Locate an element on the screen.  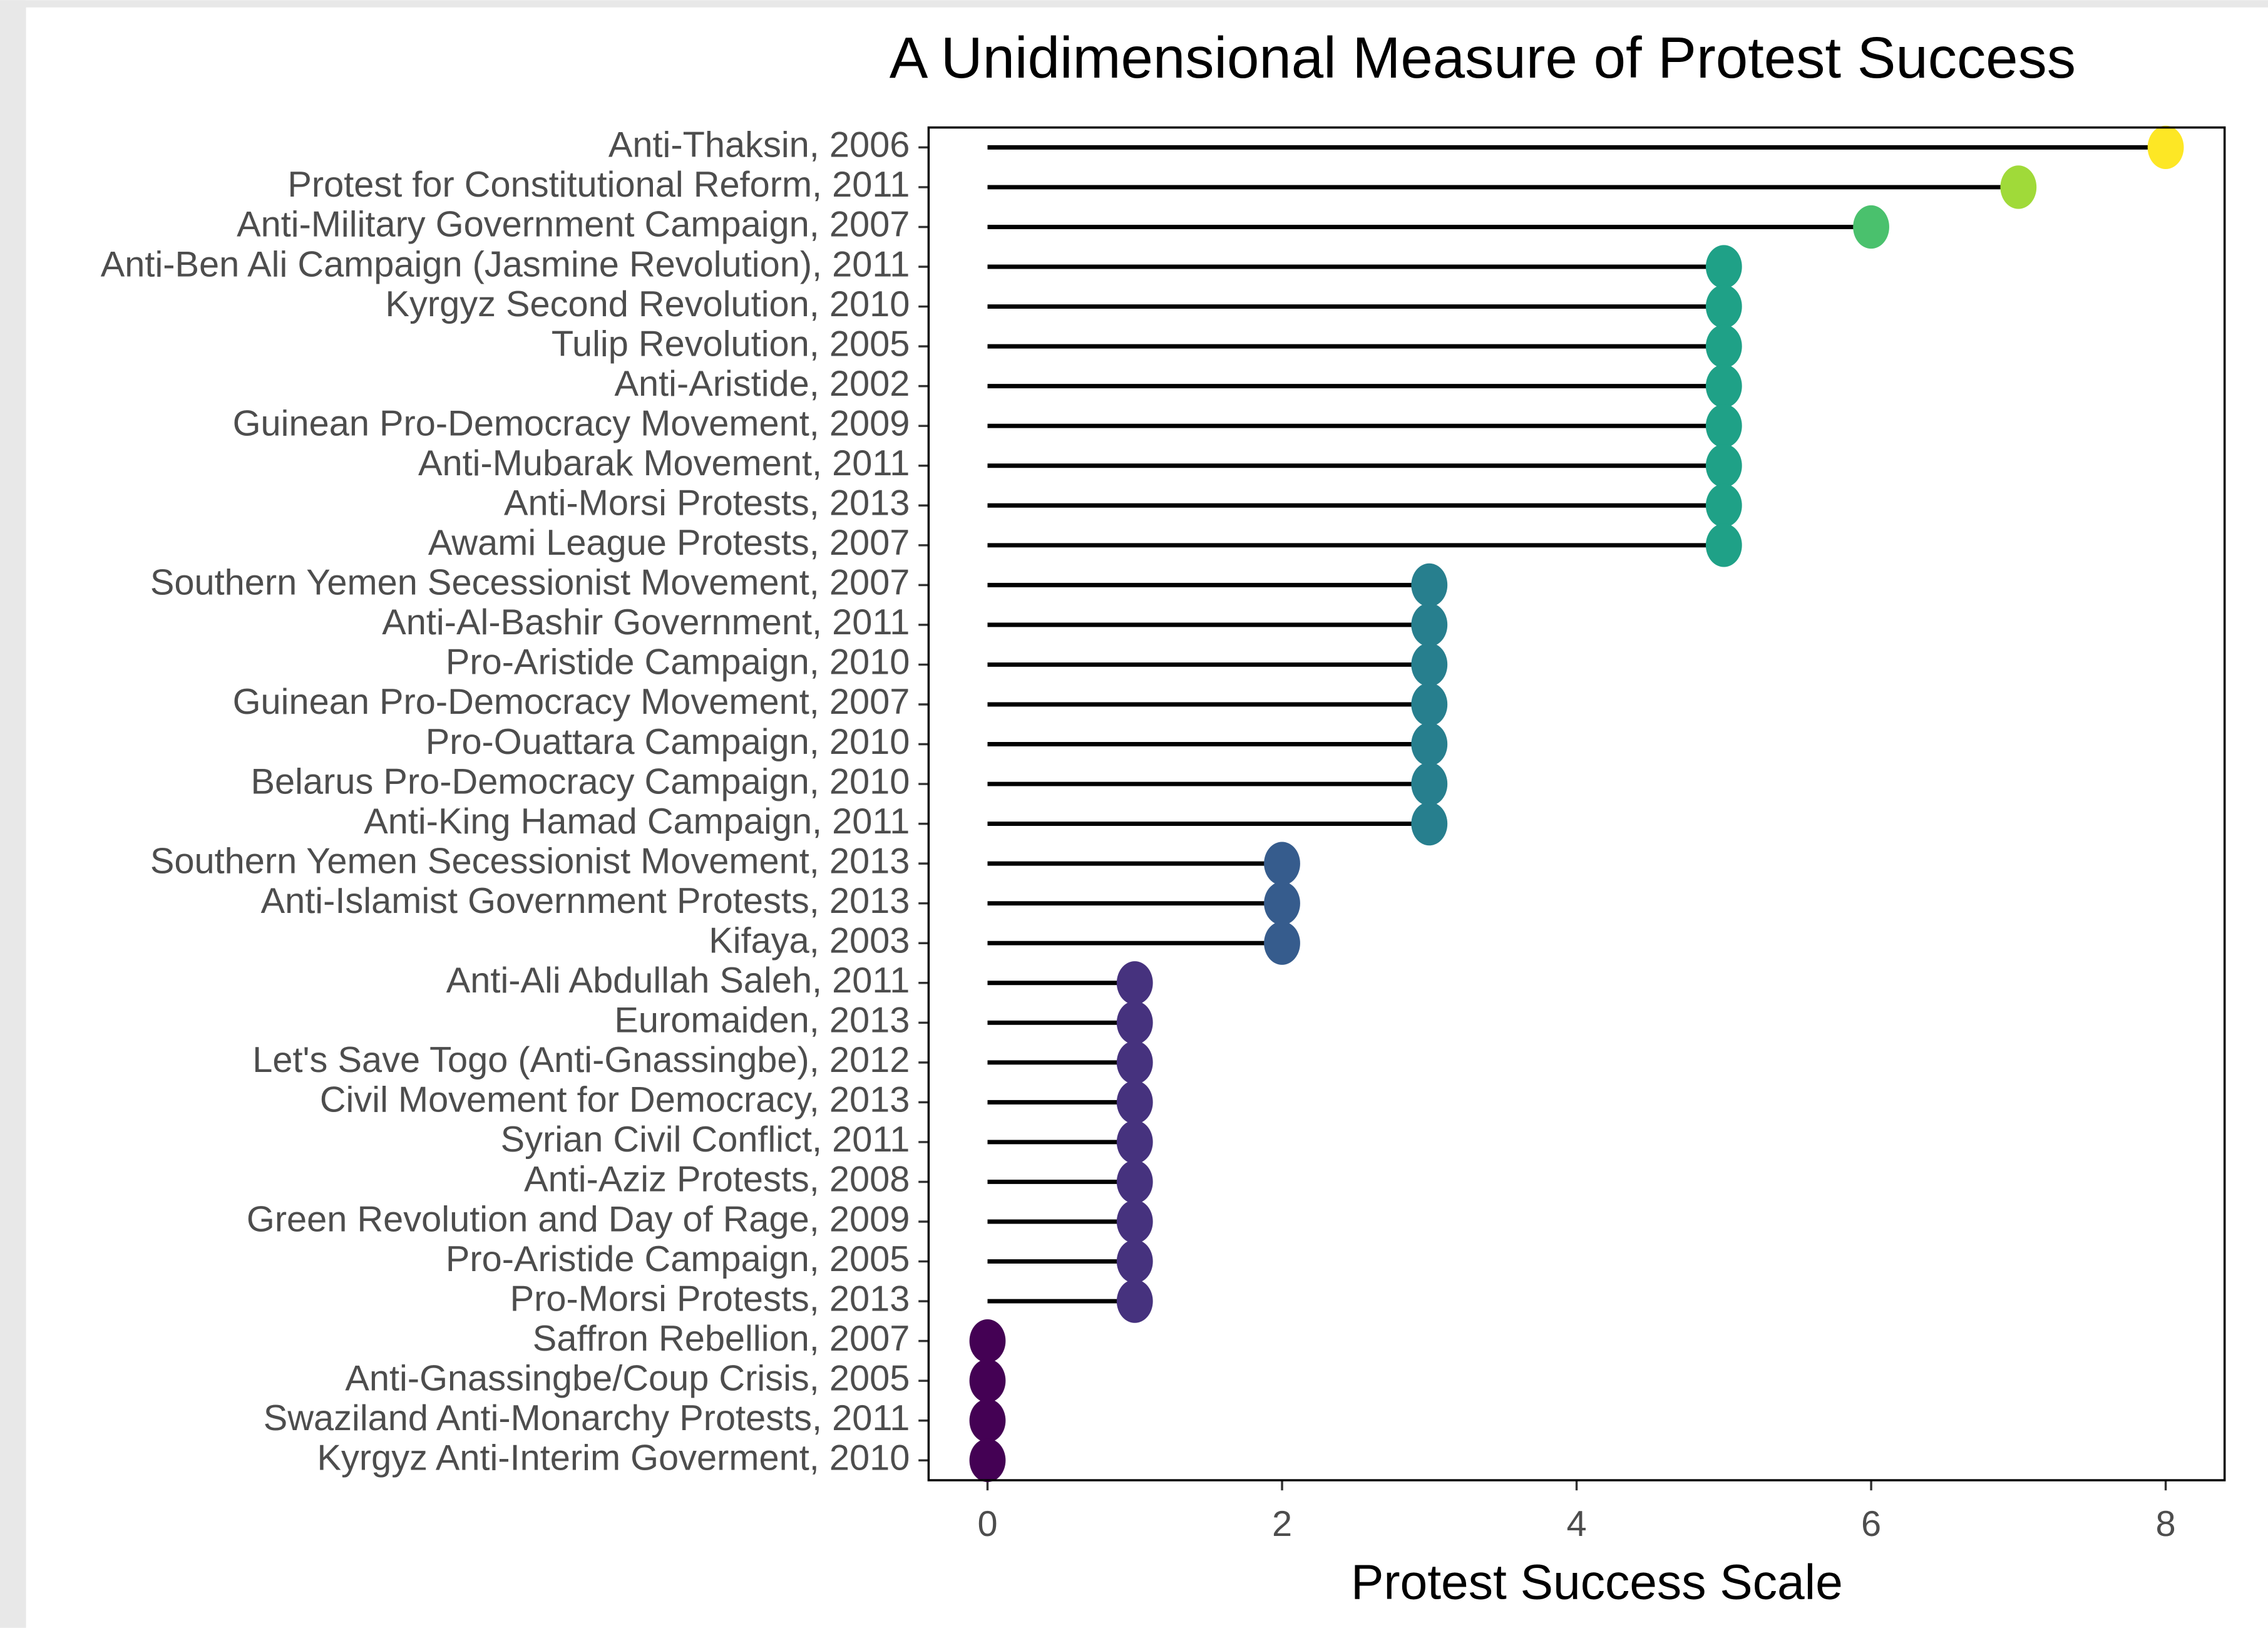
y-tick-label: Awami League Protests, 2007 is located at coordinates (669, 543).